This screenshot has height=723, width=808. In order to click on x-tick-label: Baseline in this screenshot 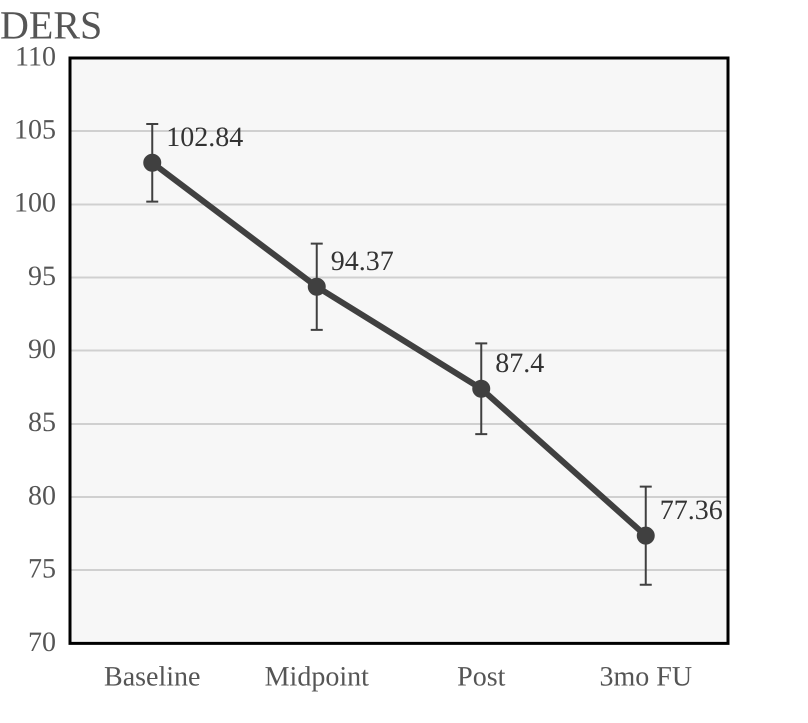, I will do `click(152, 677)`.